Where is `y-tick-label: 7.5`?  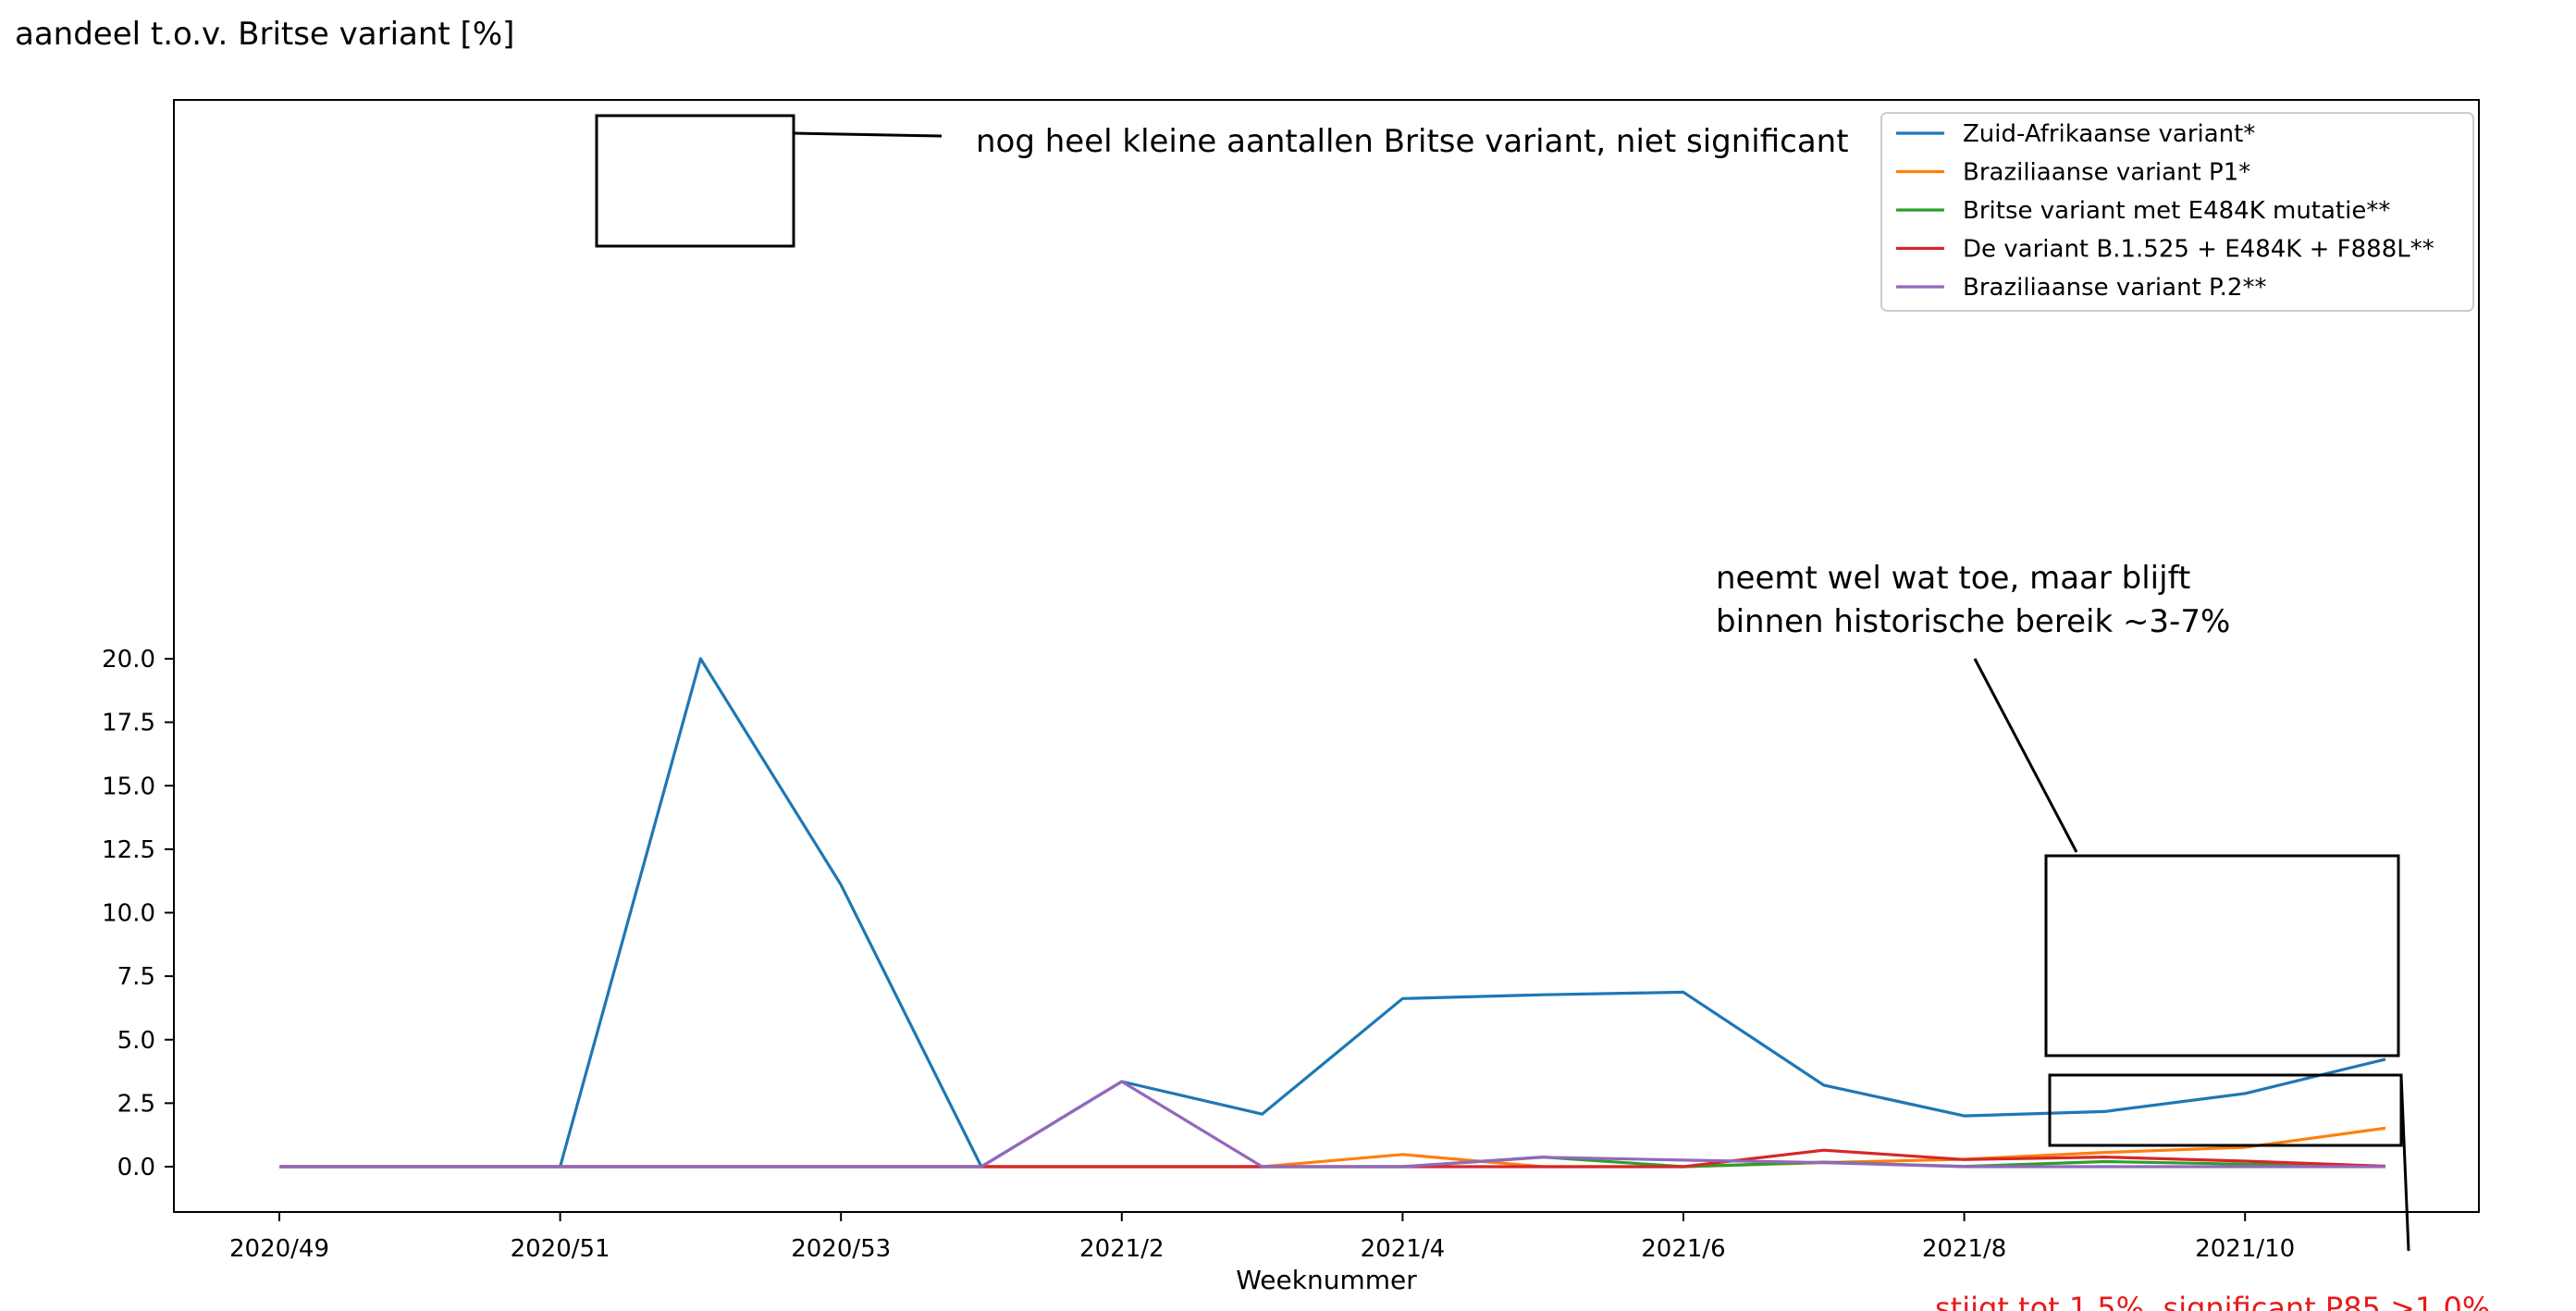
y-tick-label: 7.5 is located at coordinates (136, 977).